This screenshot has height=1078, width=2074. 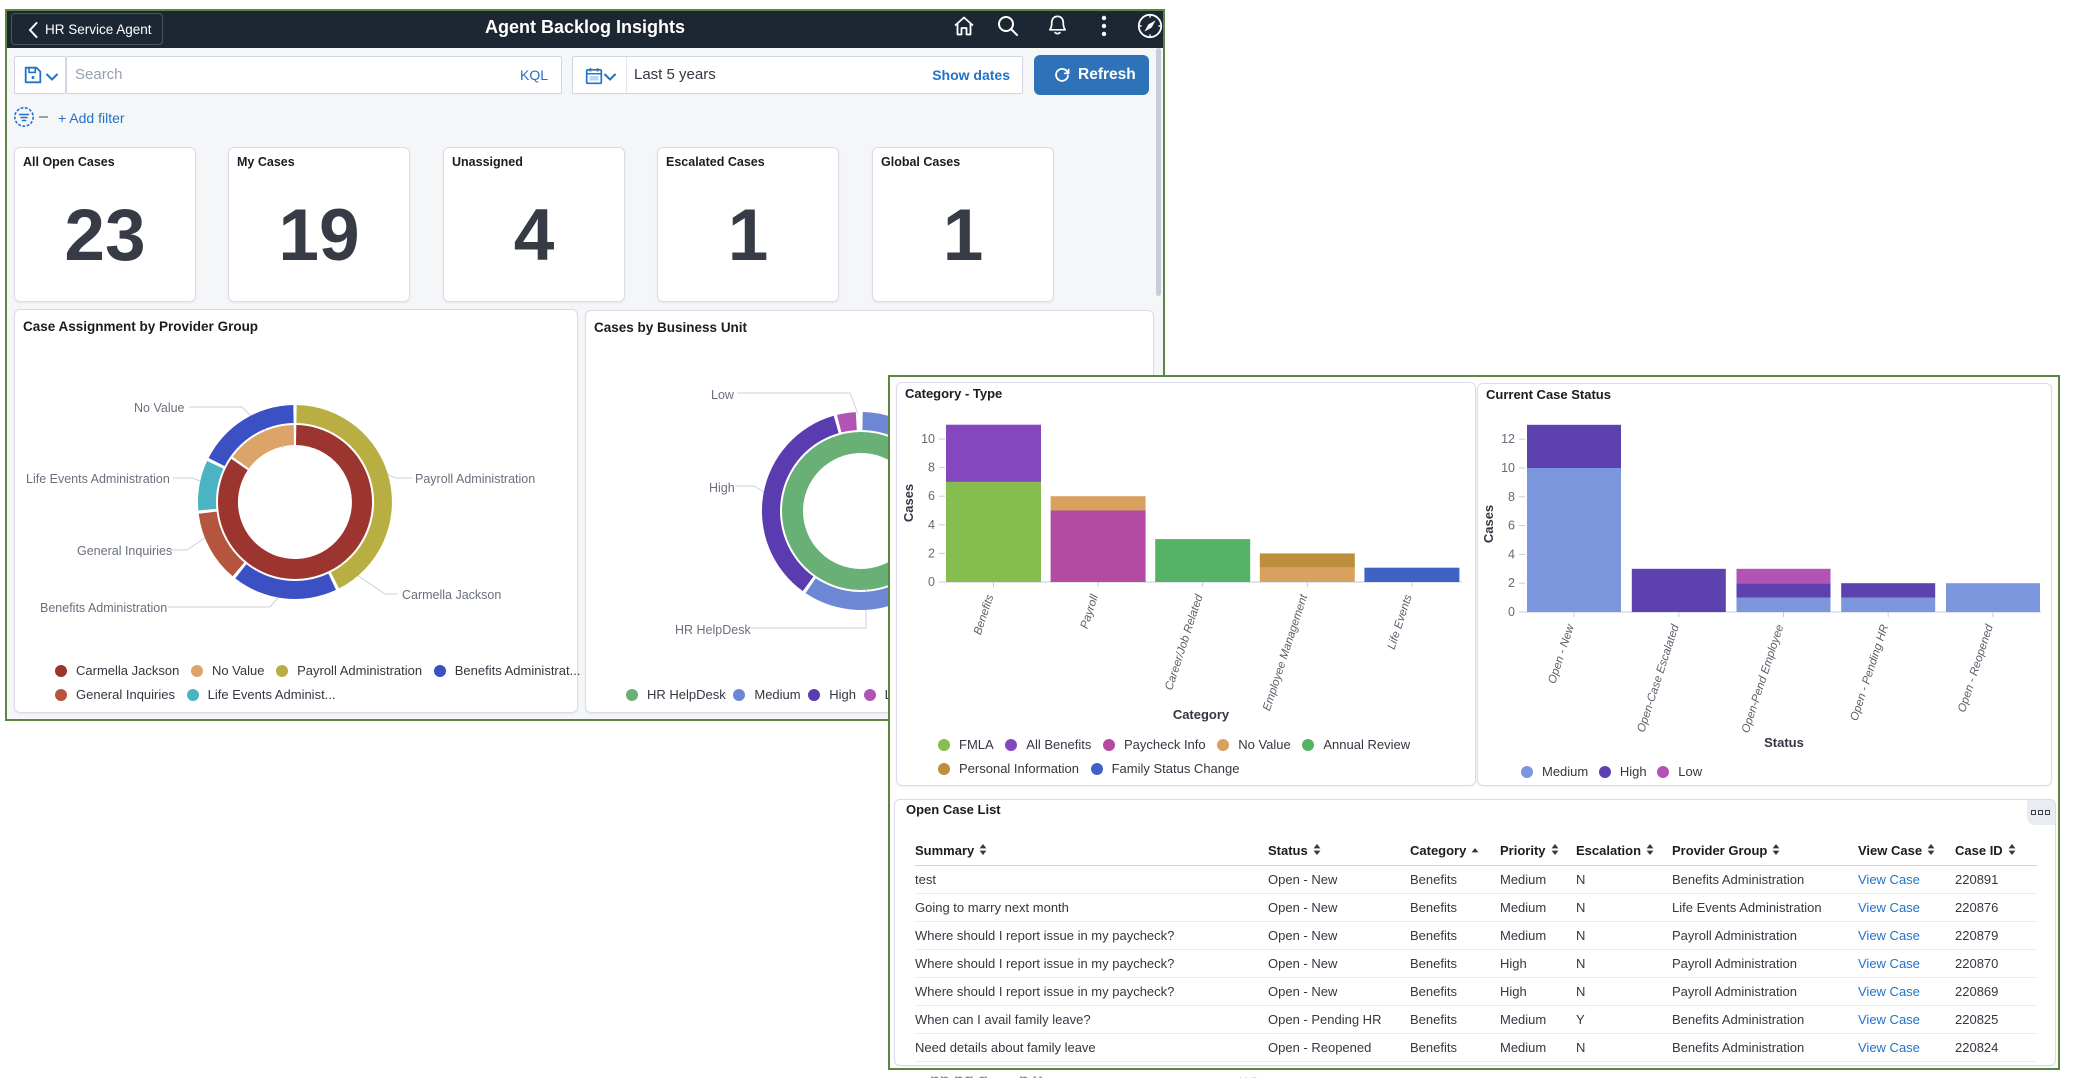 I want to click on svg-text: Open - New, so click(x=1561, y=654).